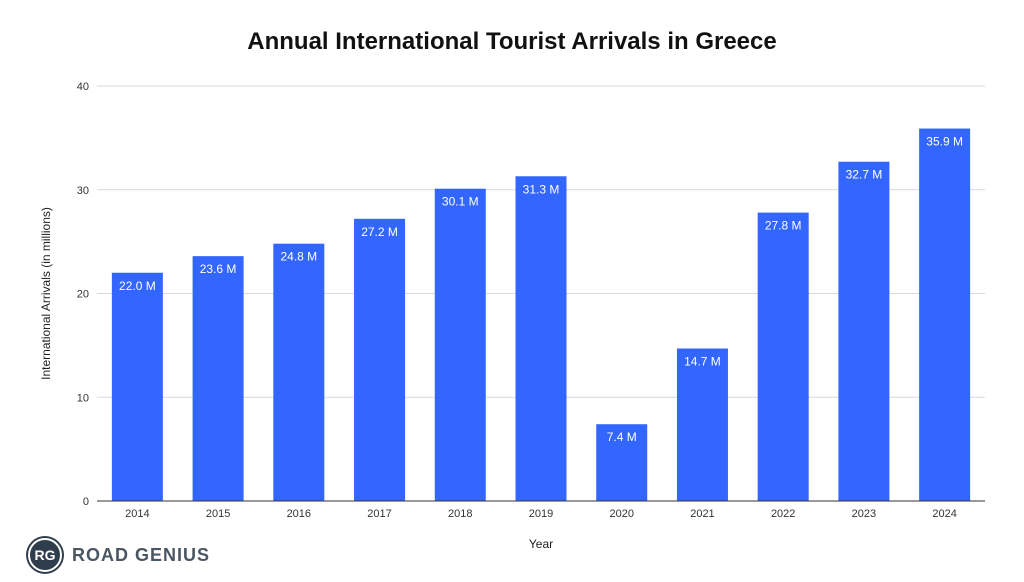 The height and width of the screenshot is (582, 1024). I want to click on data-label-2015: 23.6 M, so click(218, 269).